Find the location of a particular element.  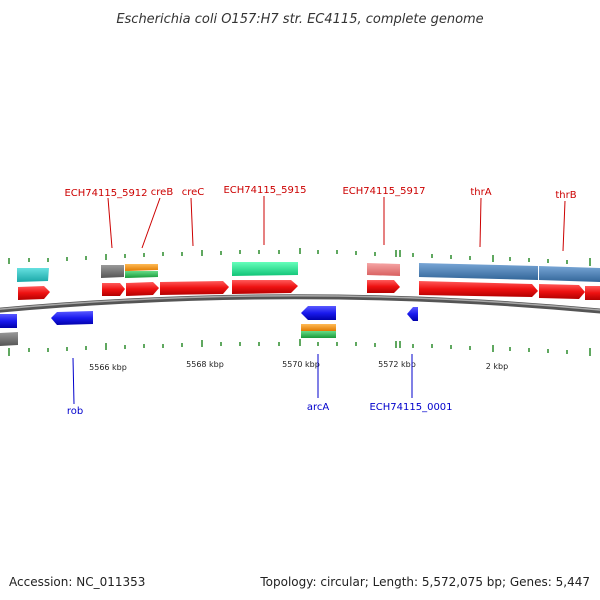

genome-backbone-highlight is located at coordinates (300, 303).